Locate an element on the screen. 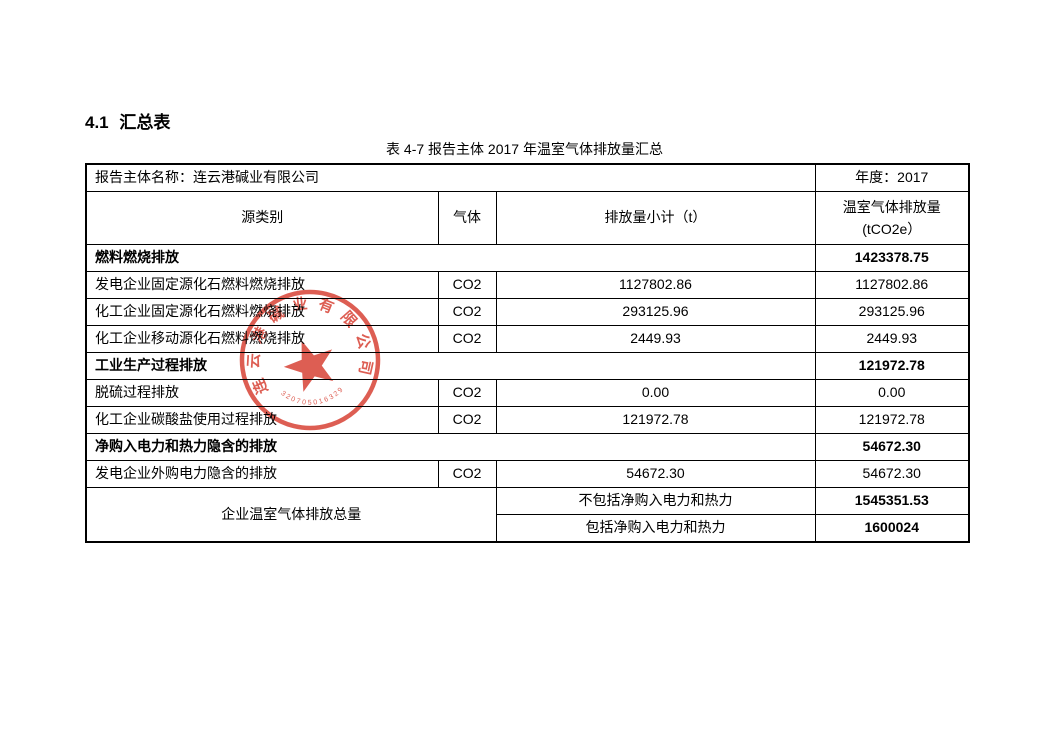  ghg-header-line1: 温室气体排放量 is located at coordinates (891, 206).